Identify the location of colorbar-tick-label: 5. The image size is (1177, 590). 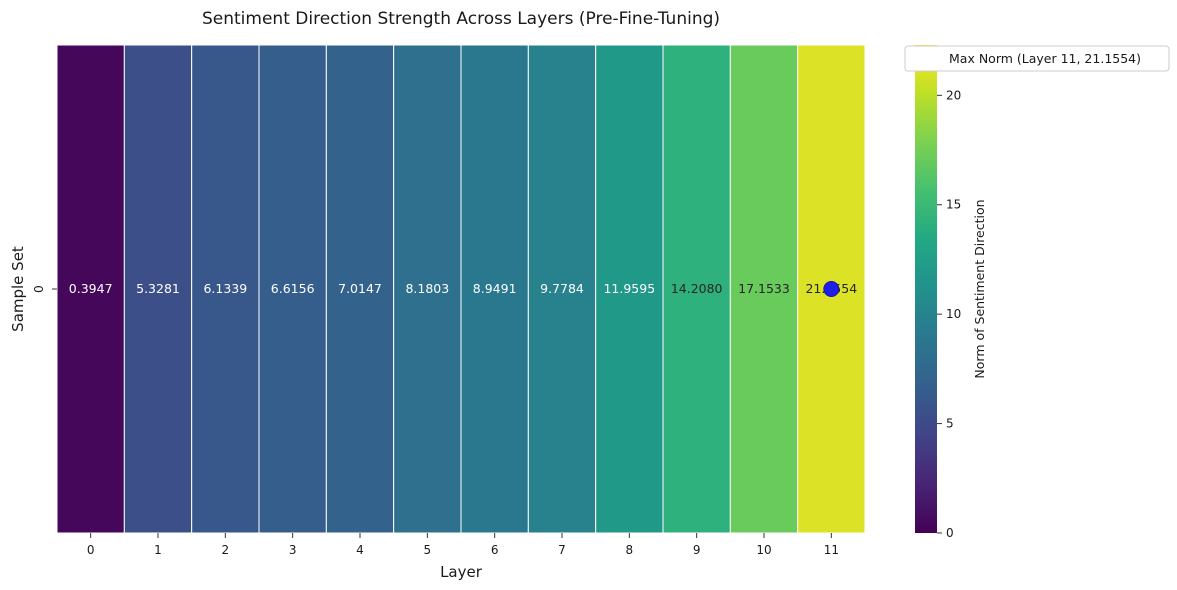
(950, 424).